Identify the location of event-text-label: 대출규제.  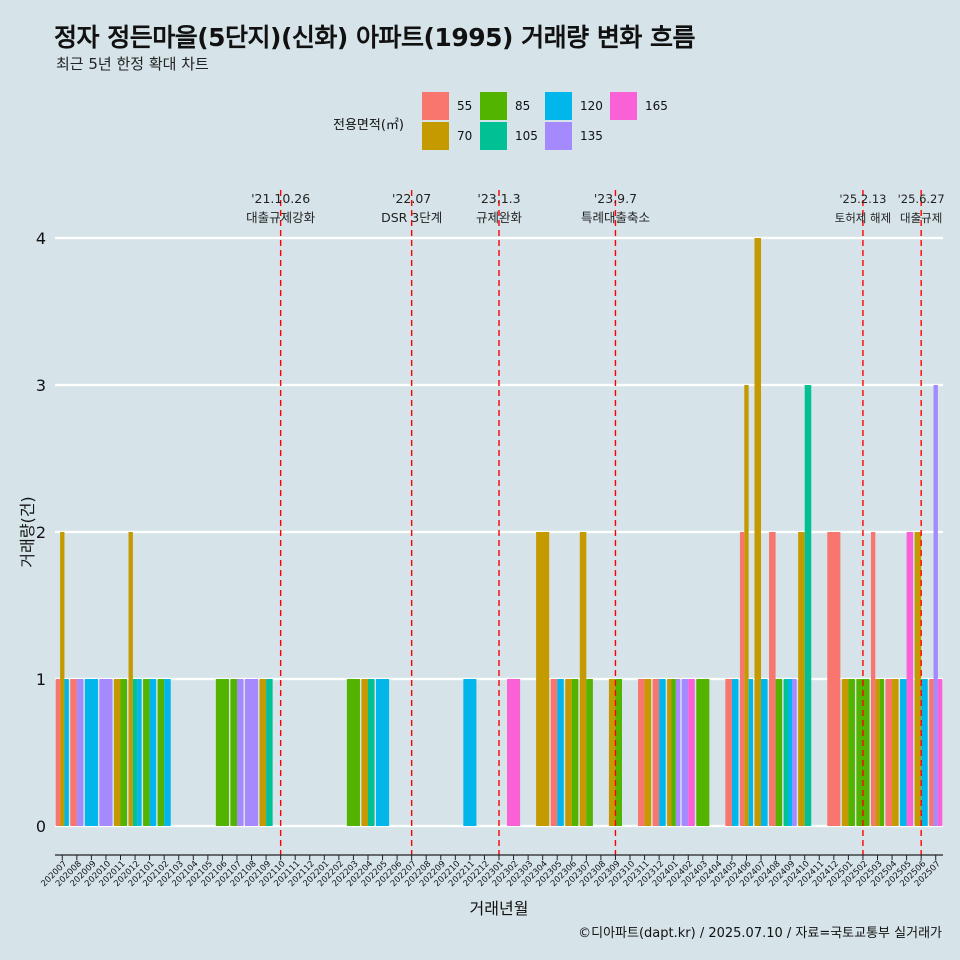
(921, 218).